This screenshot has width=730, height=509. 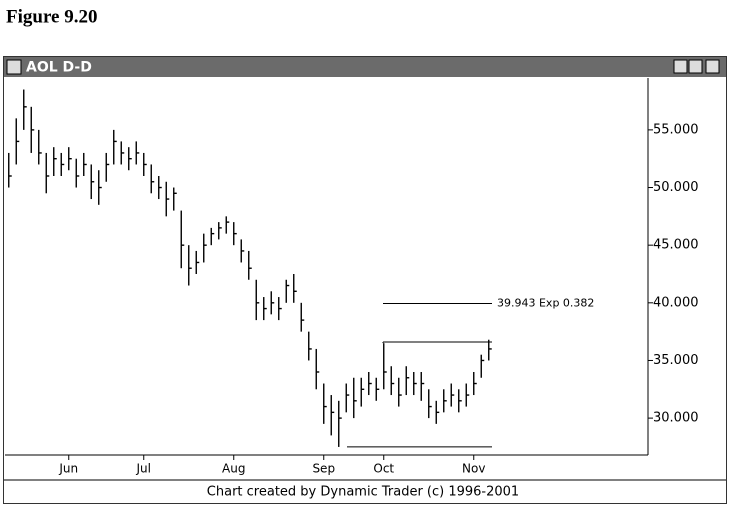 I want to click on y-tick-label: 45.000, so click(x=676, y=245).